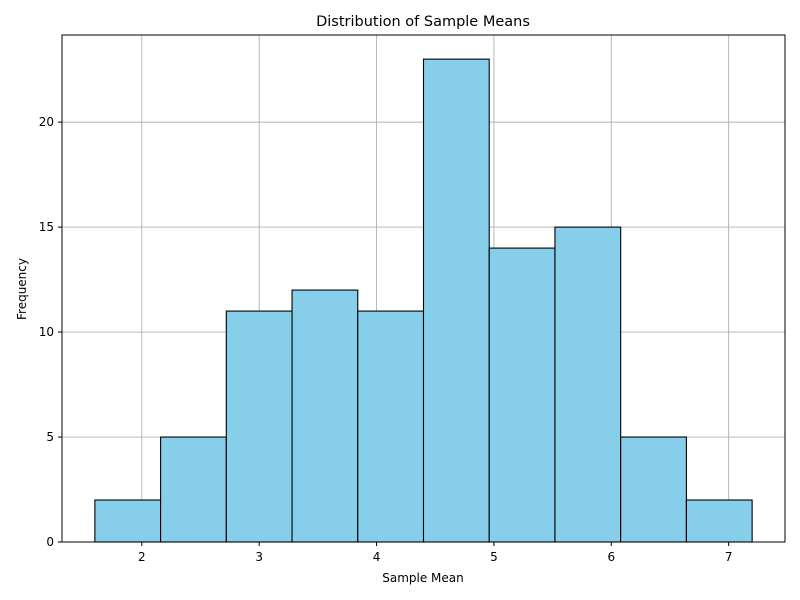  What do you see at coordinates (377, 557) in the screenshot?
I see `x-tick-label: 4` at bounding box center [377, 557].